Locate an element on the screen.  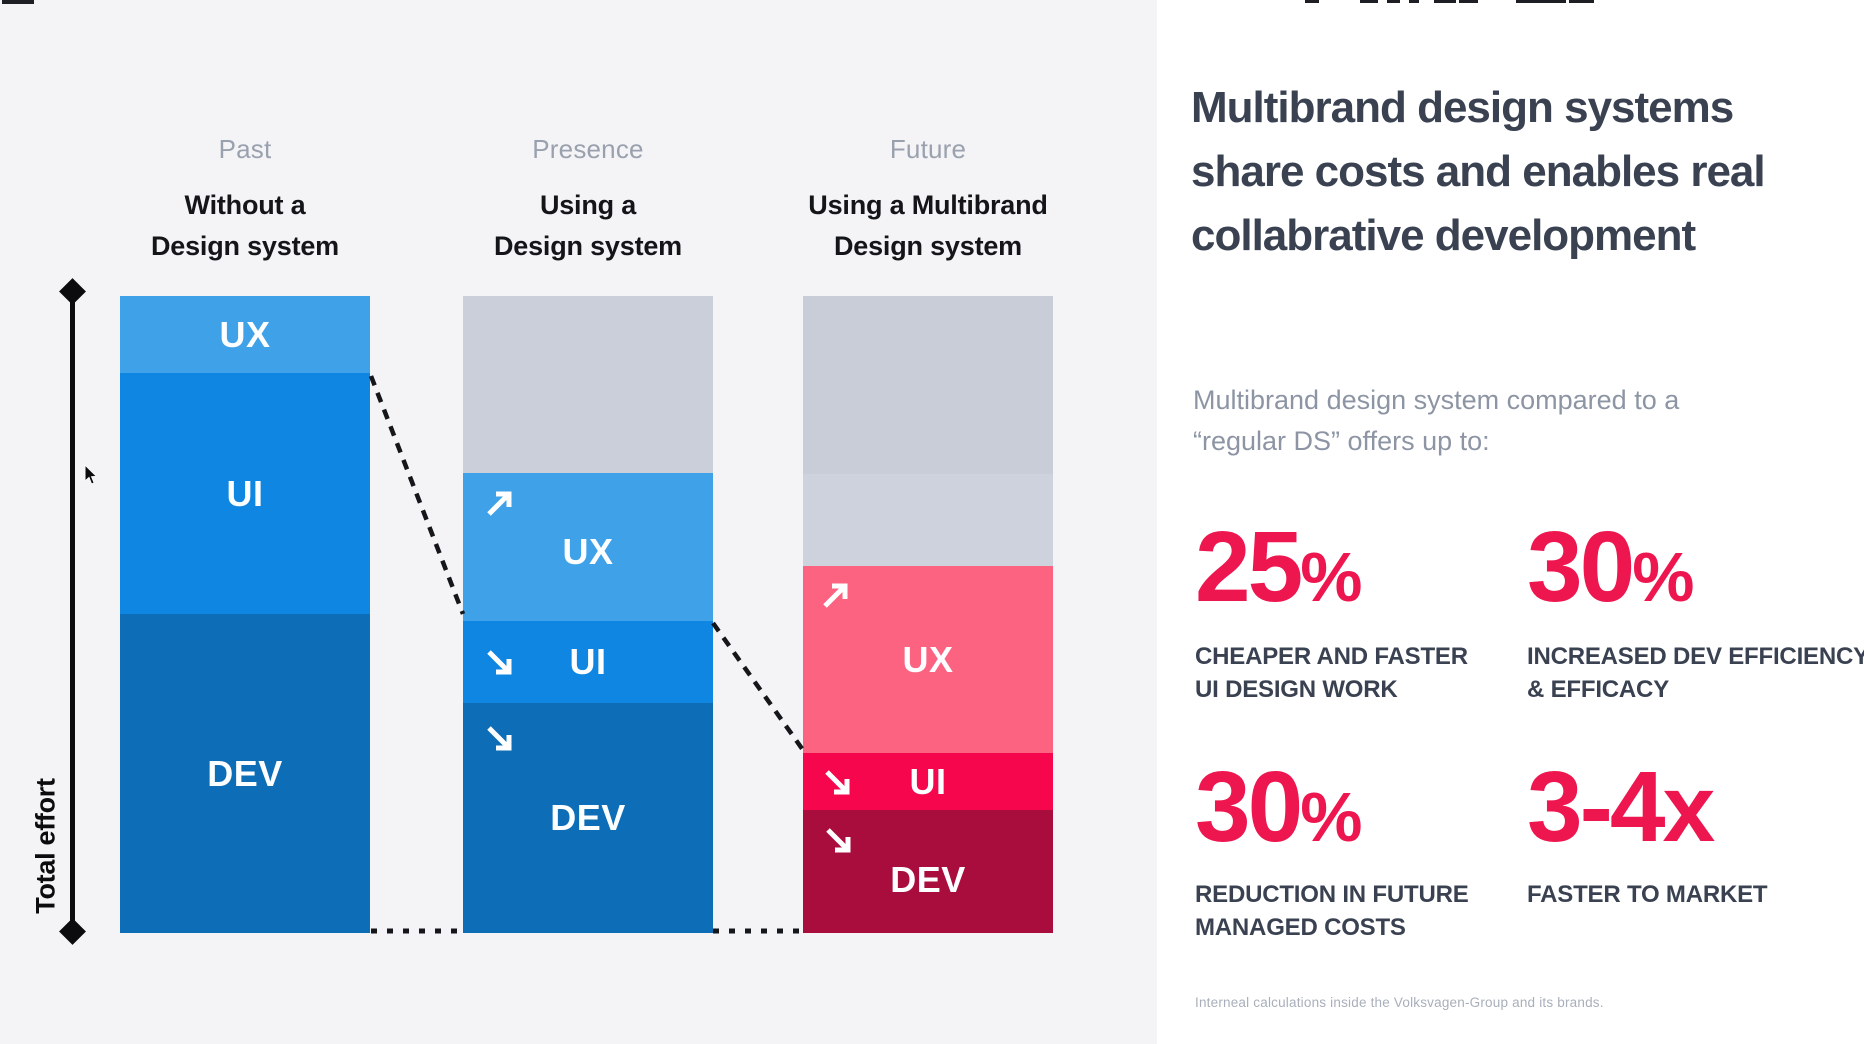
stat-unit: x is located at coordinates (1689, 809).